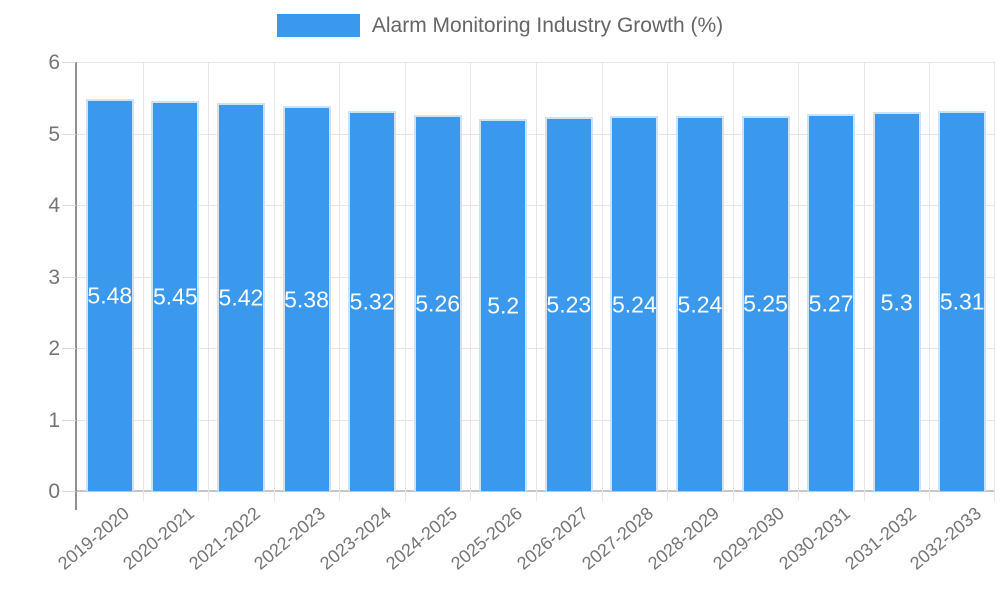  I want to click on y-tick-label: 1, so click(54, 420).